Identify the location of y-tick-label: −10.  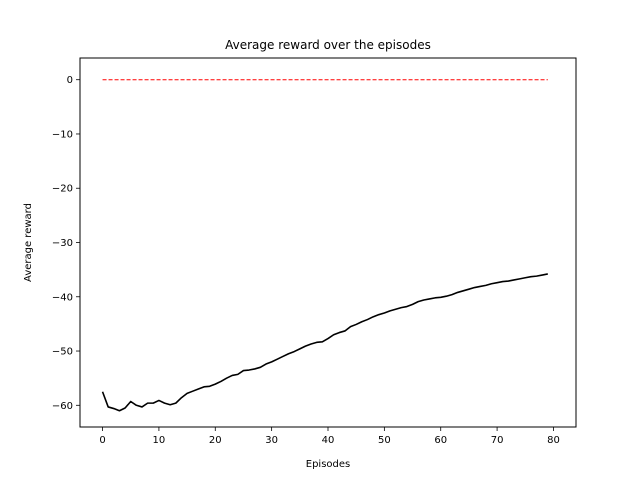
(62, 134).